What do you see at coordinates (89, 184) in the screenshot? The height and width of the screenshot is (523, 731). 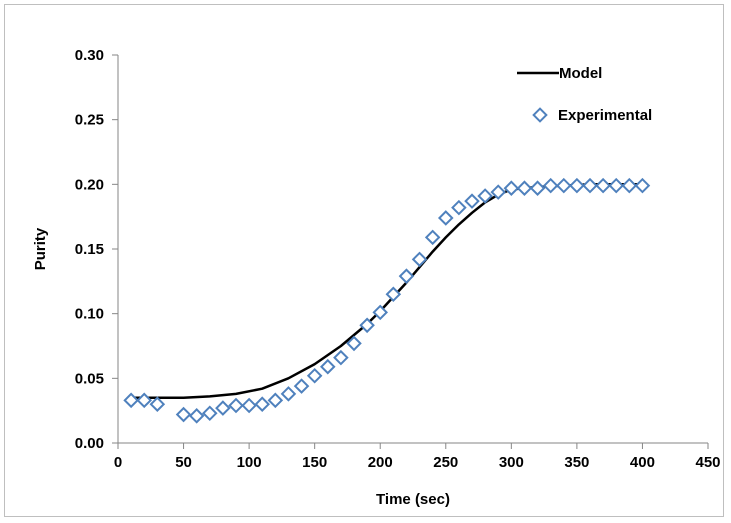 I see `y-tick-label: 0.20` at bounding box center [89, 184].